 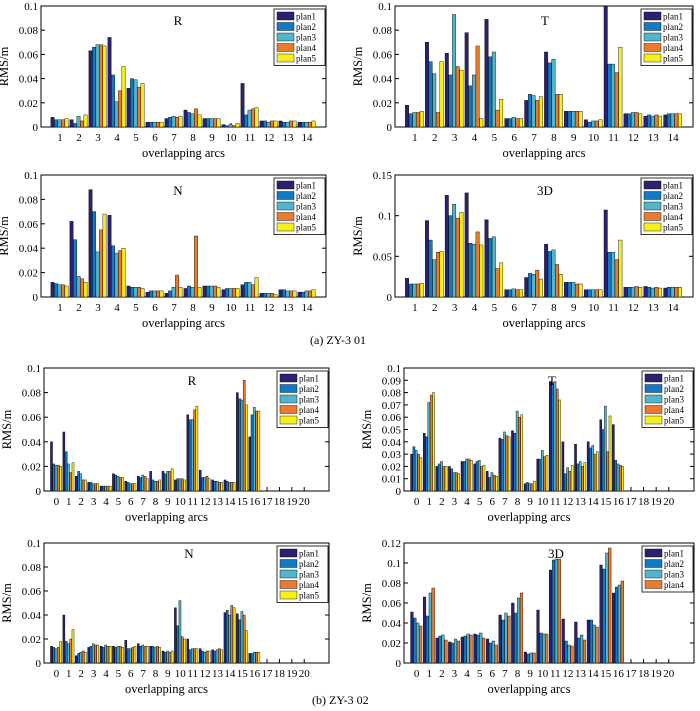 I want to click on chart-title: T, so click(x=545, y=20).